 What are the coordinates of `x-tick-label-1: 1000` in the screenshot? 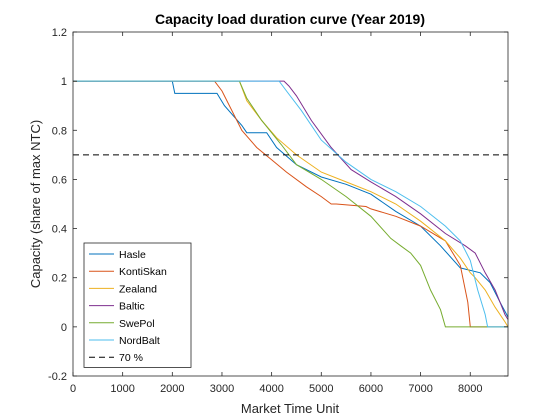 It's located at (122, 389).